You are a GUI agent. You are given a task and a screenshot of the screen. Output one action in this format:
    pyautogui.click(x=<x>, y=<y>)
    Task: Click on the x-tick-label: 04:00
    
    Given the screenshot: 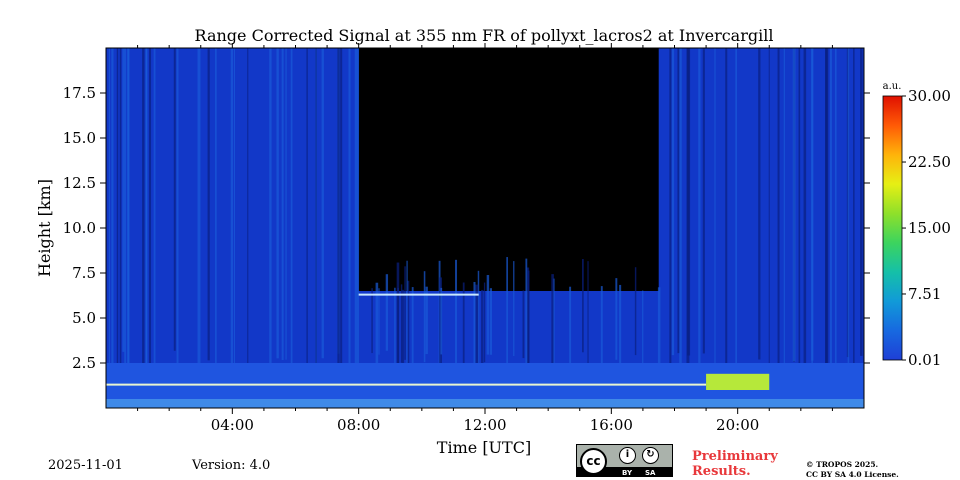 What is the action you would take?
    pyautogui.click(x=232, y=425)
    